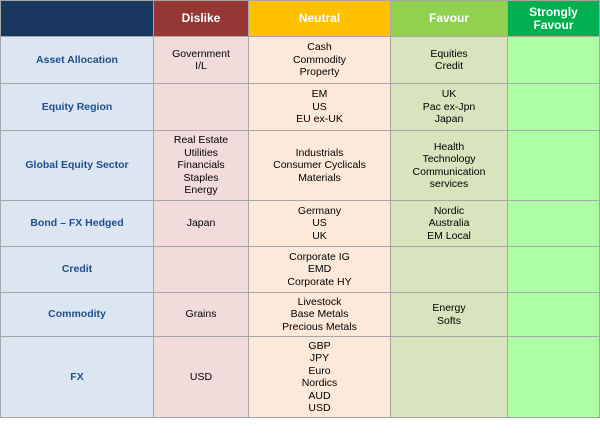 The image size is (600, 435). Describe the element at coordinates (77, 269) in the screenshot. I see `row-label: Credit` at that location.